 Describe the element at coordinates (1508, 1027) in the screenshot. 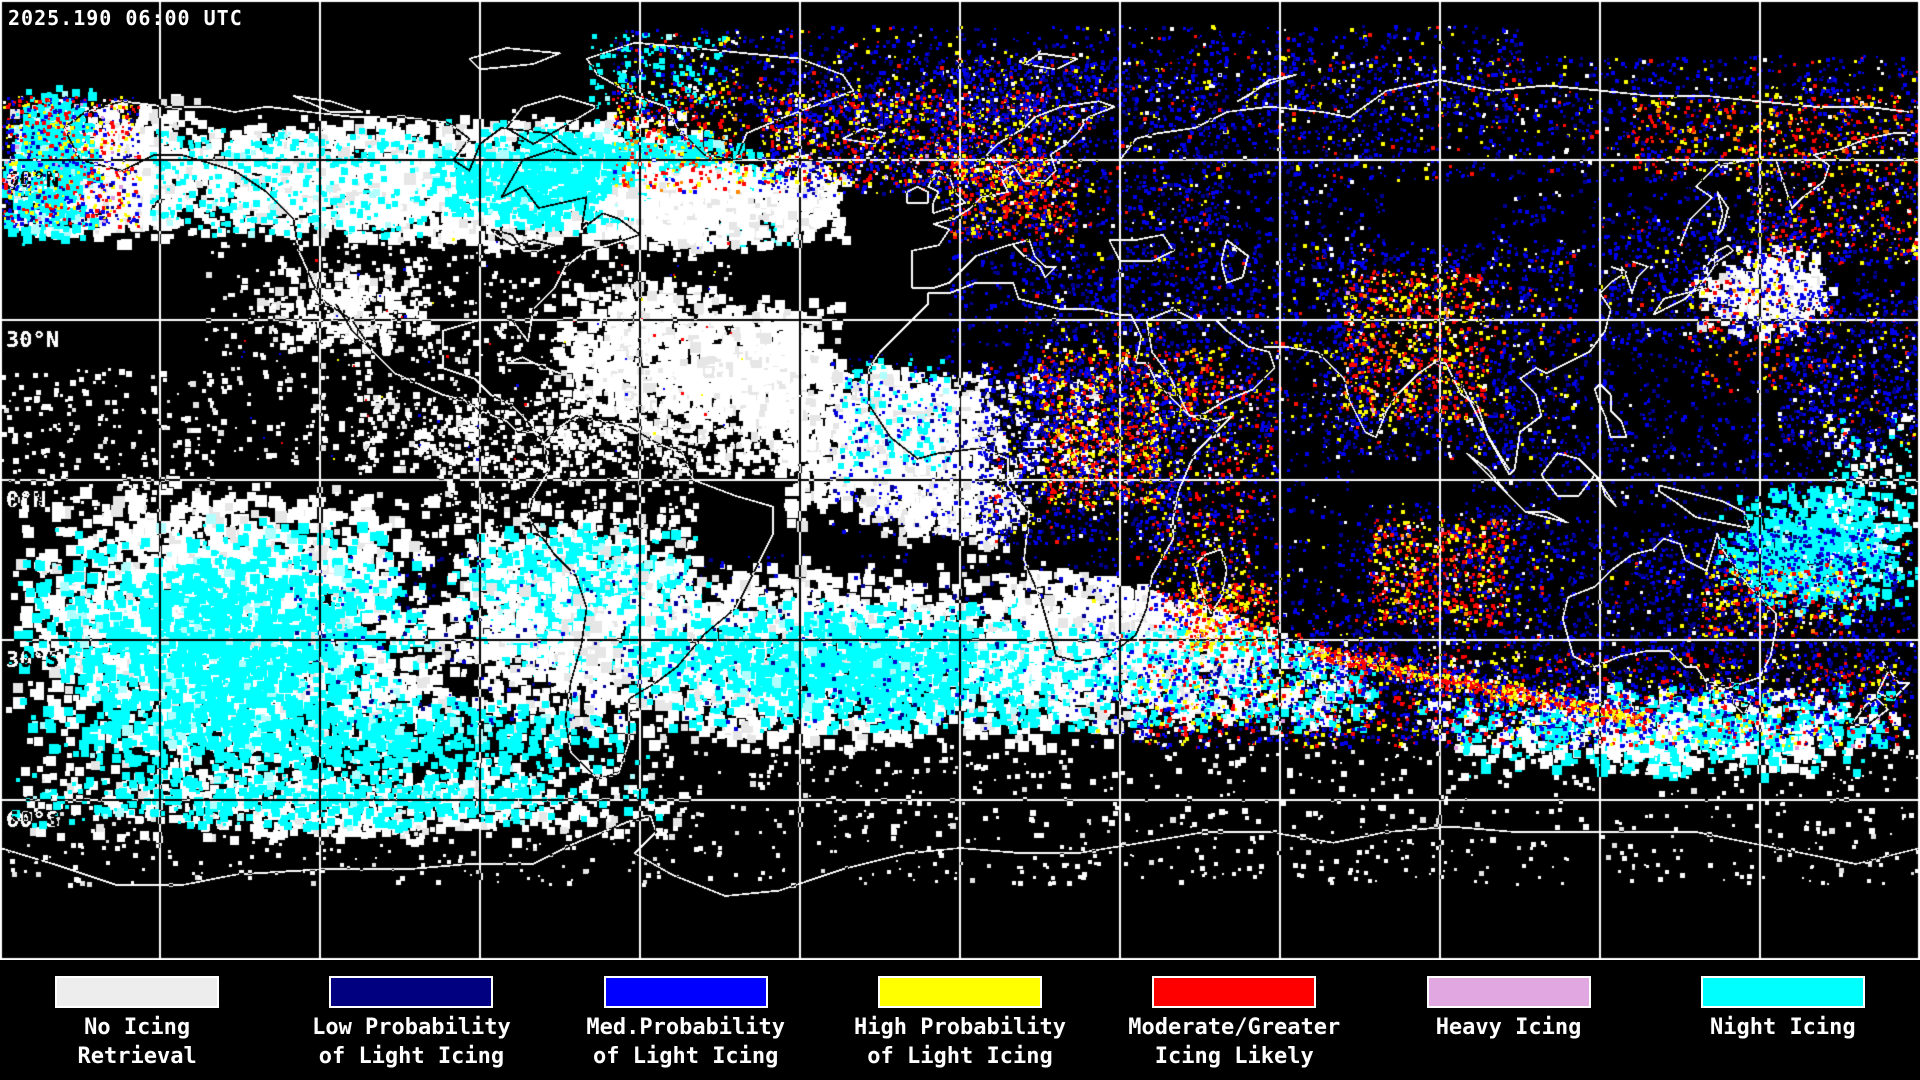

I see `legend-label: Heavy Icing` at that location.